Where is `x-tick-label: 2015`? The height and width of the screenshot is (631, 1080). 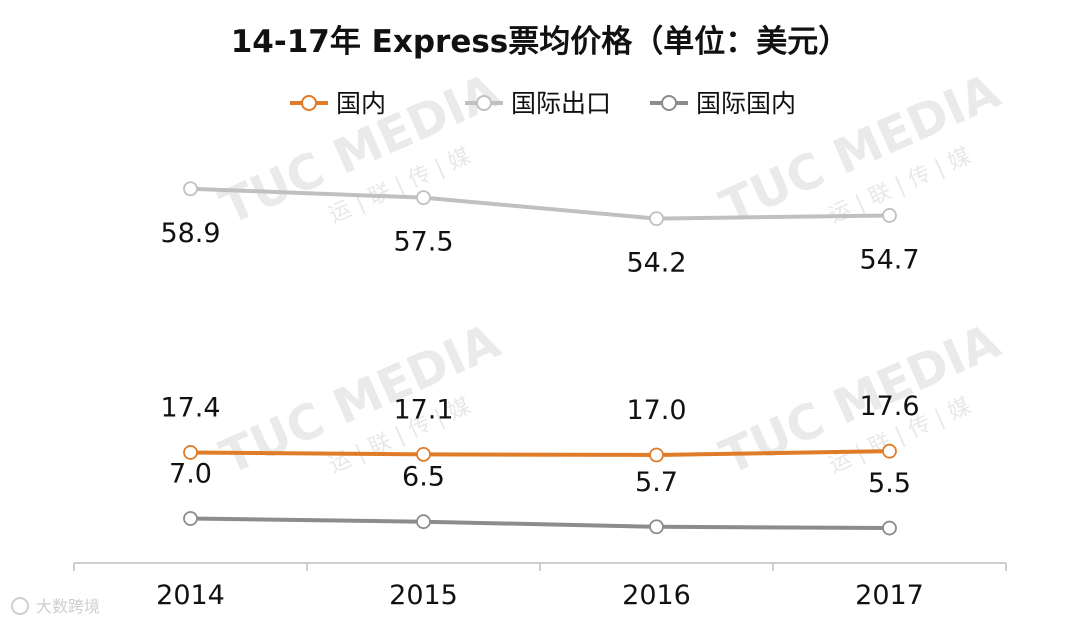
x-tick-label: 2015 is located at coordinates (423, 595).